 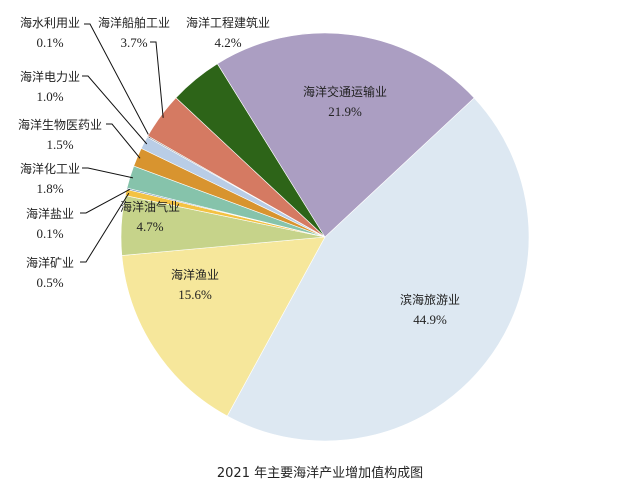 I want to click on slice-label: 海水利用业 0.1%, so click(x=50, y=33).